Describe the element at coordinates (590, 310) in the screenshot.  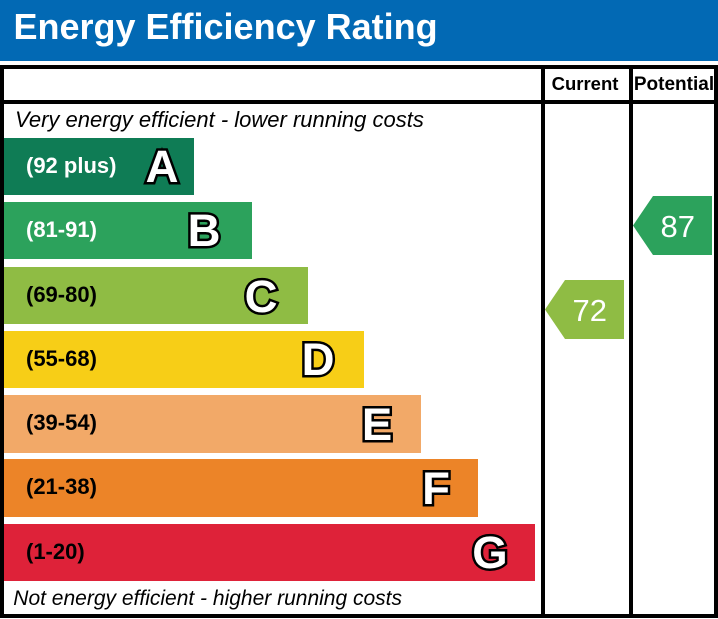
I see `svg-text: 72` at that location.